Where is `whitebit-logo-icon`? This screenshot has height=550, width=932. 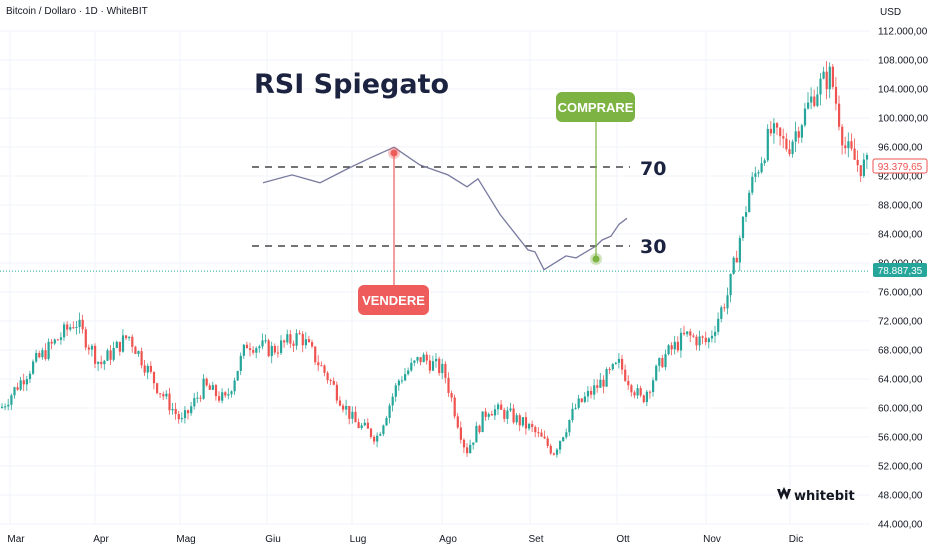
whitebit-logo-icon is located at coordinates (784, 493).